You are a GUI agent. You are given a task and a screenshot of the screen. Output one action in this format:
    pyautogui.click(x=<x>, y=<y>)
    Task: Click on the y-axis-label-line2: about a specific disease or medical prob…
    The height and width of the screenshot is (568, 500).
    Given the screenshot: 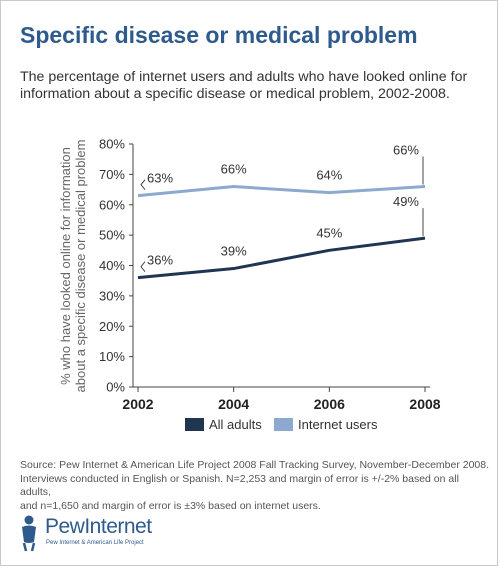 What is the action you would take?
    pyautogui.click(x=80, y=266)
    